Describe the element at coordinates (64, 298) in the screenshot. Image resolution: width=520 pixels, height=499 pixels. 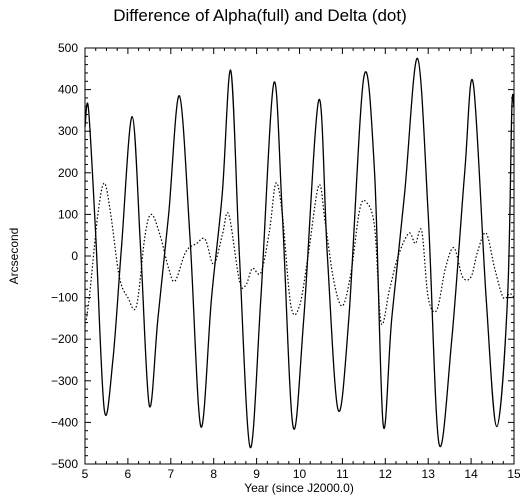
I see `y-tick-label: −100` at that location.